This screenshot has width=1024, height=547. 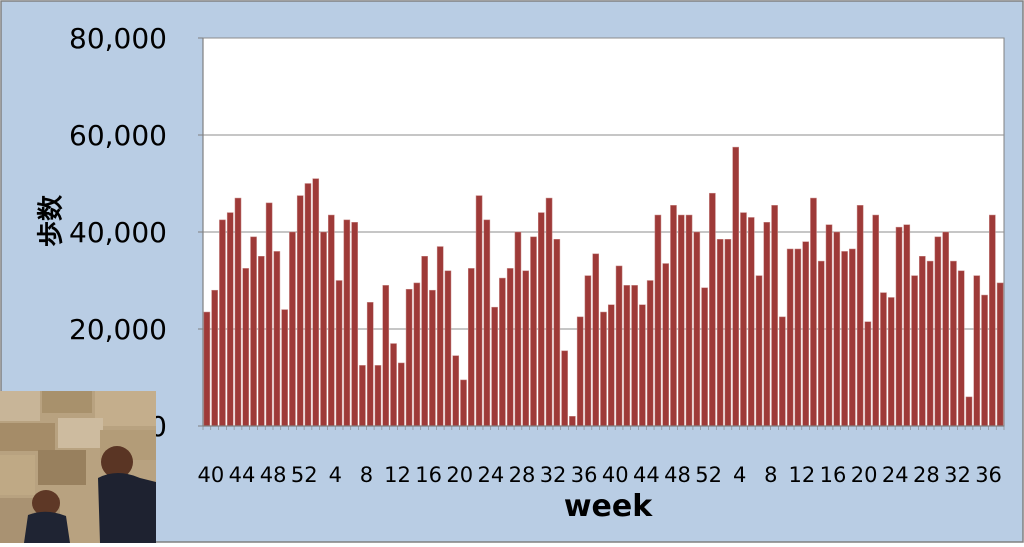 What do you see at coordinates (490, 475) in the screenshot?
I see `x-tick-label: 24` at bounding box center [490, 475].